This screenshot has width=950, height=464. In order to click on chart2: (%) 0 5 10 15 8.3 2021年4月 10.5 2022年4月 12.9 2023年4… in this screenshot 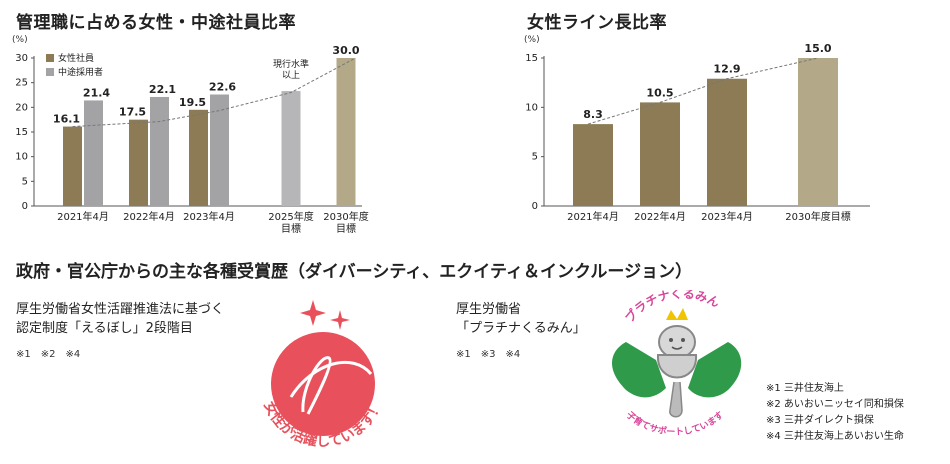, I will do `click(697, 129)`.